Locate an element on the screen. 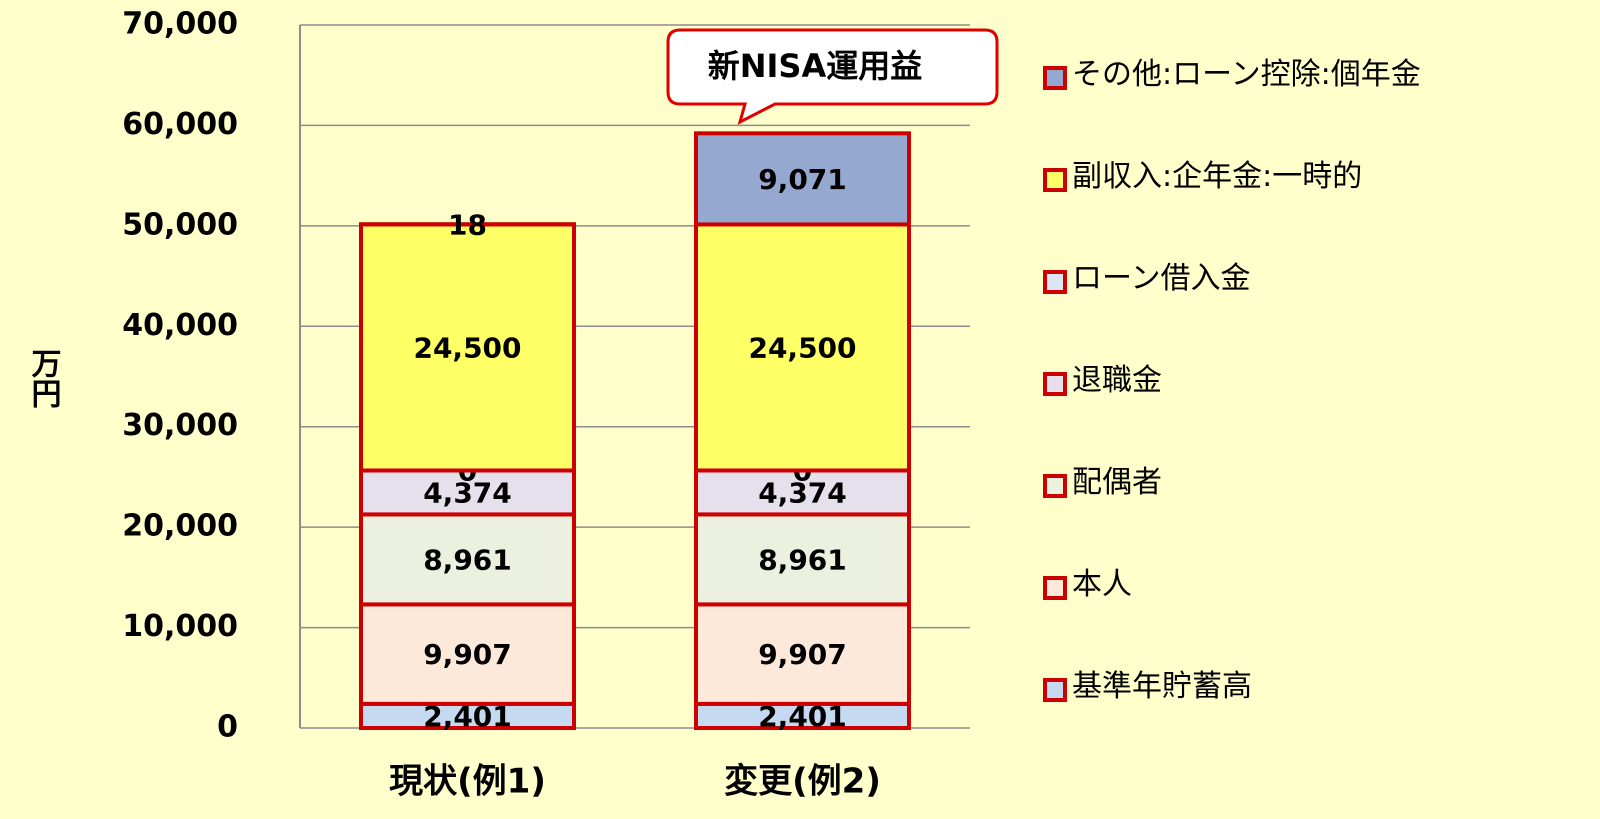 Image resolution: width=1600 pixels, height=819 pixels. legend-entry: 本人 is located at coordinates (1102, 584).